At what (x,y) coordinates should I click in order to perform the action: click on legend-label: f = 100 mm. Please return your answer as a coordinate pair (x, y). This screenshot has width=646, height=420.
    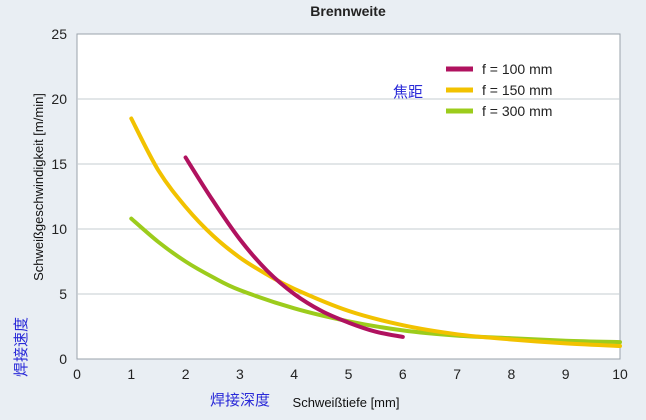
    Looking at the image, I should click on (517, 69).